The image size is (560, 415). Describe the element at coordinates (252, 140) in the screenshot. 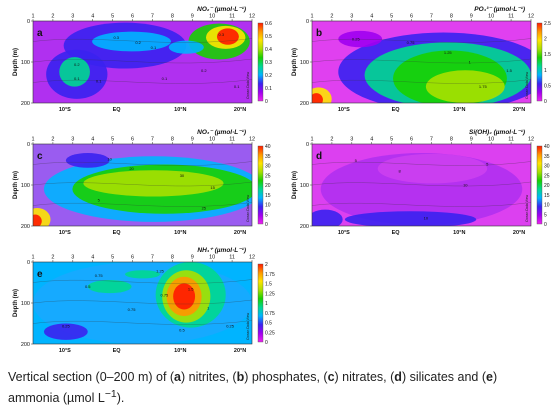

I see `station-label: 12` at that location.